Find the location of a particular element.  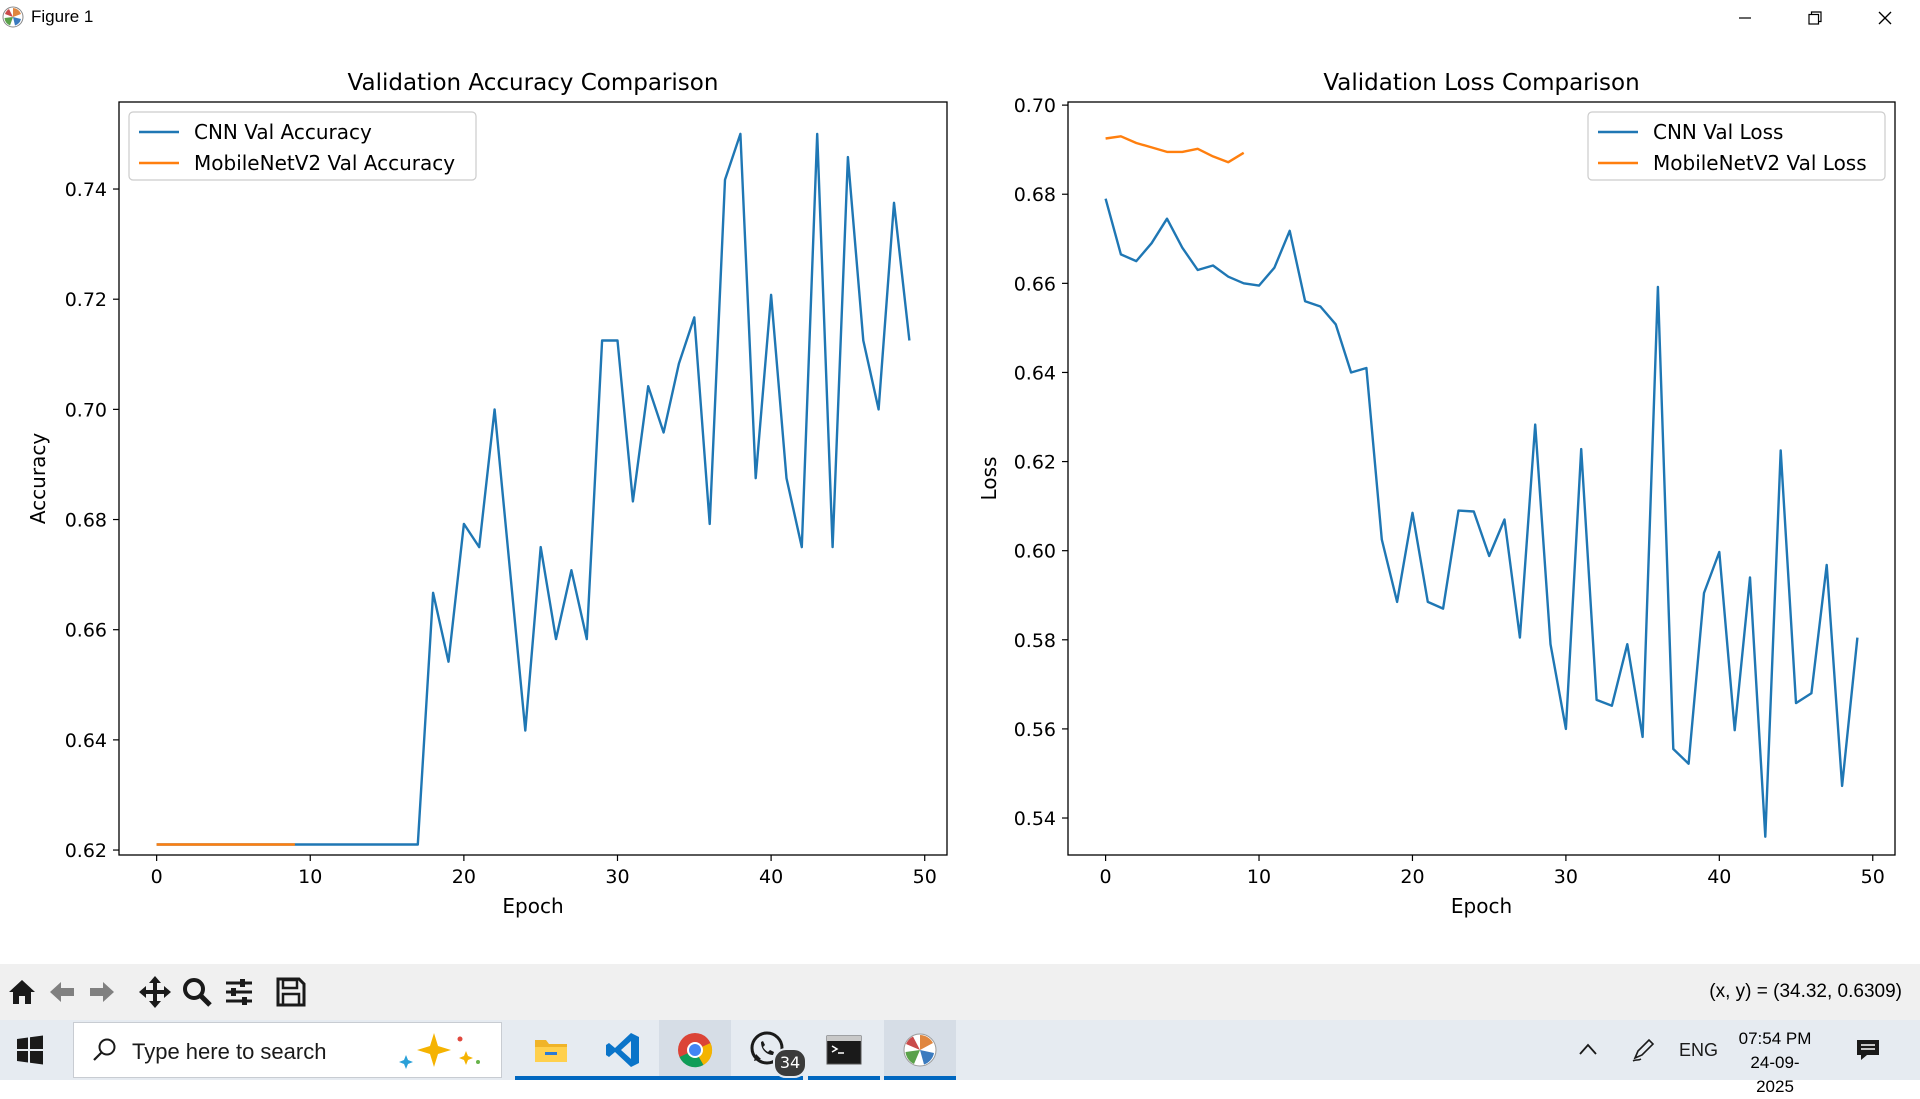

vscode-icon is located at coordinates (622, 1050).